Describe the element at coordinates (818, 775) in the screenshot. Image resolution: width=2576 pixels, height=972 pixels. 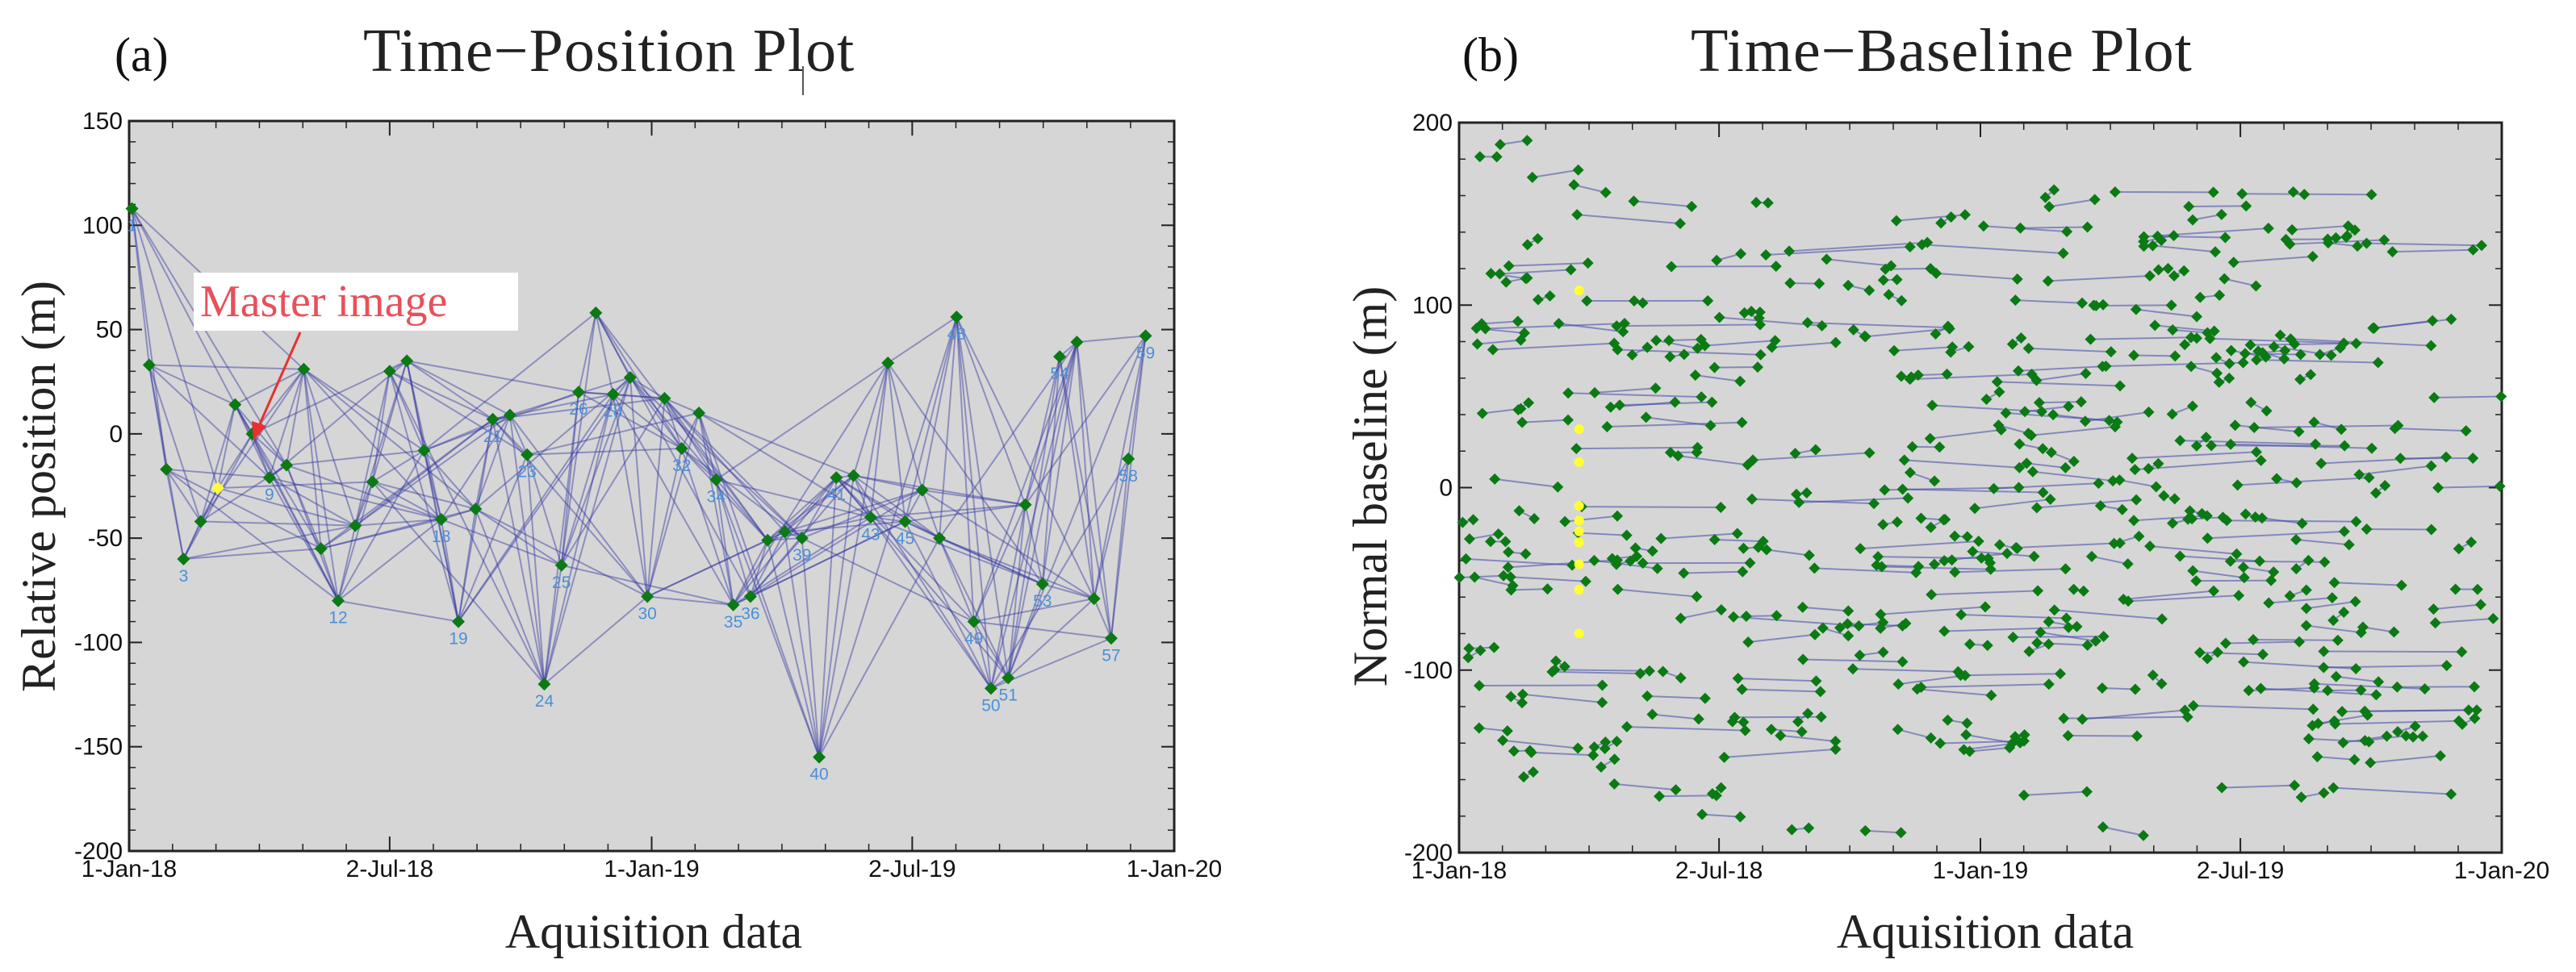
I see `panel-a-point-label: 40` at that location.